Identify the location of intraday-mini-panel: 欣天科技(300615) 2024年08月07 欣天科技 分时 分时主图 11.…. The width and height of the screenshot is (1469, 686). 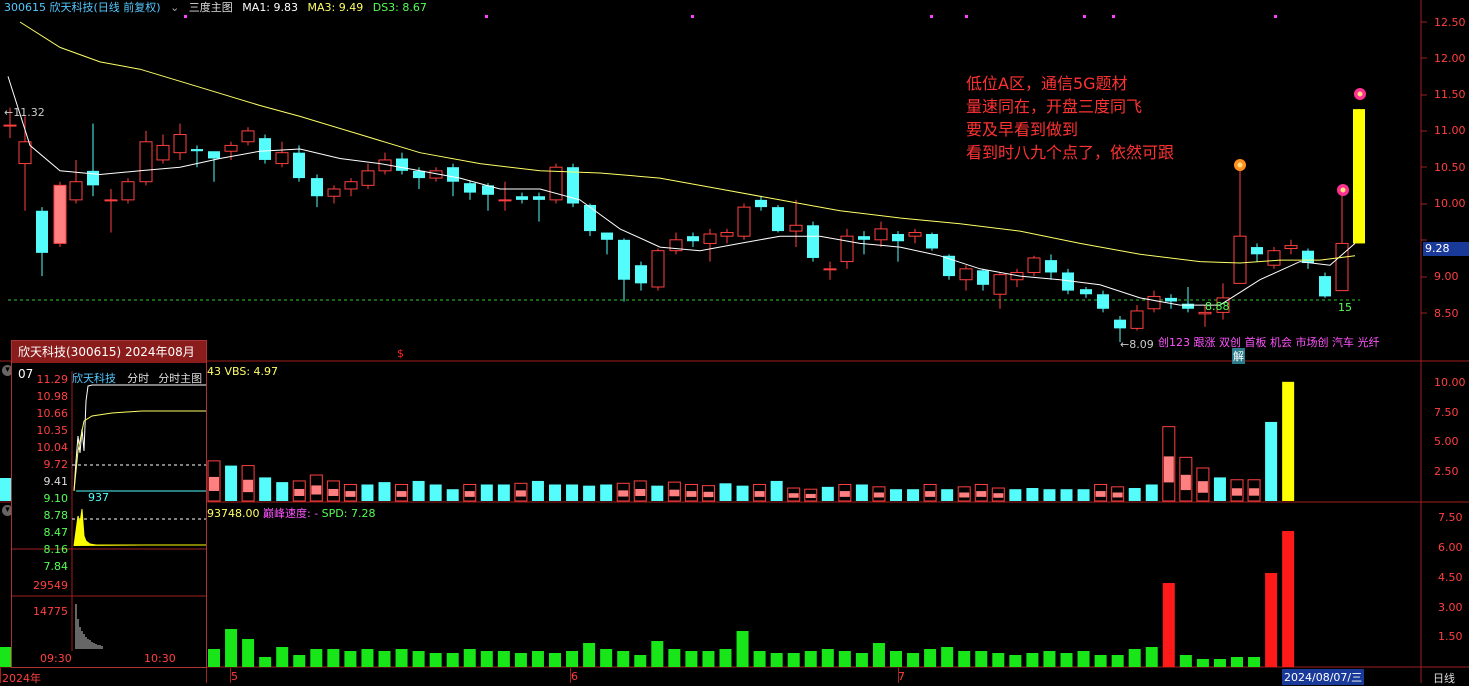
(109, 504).